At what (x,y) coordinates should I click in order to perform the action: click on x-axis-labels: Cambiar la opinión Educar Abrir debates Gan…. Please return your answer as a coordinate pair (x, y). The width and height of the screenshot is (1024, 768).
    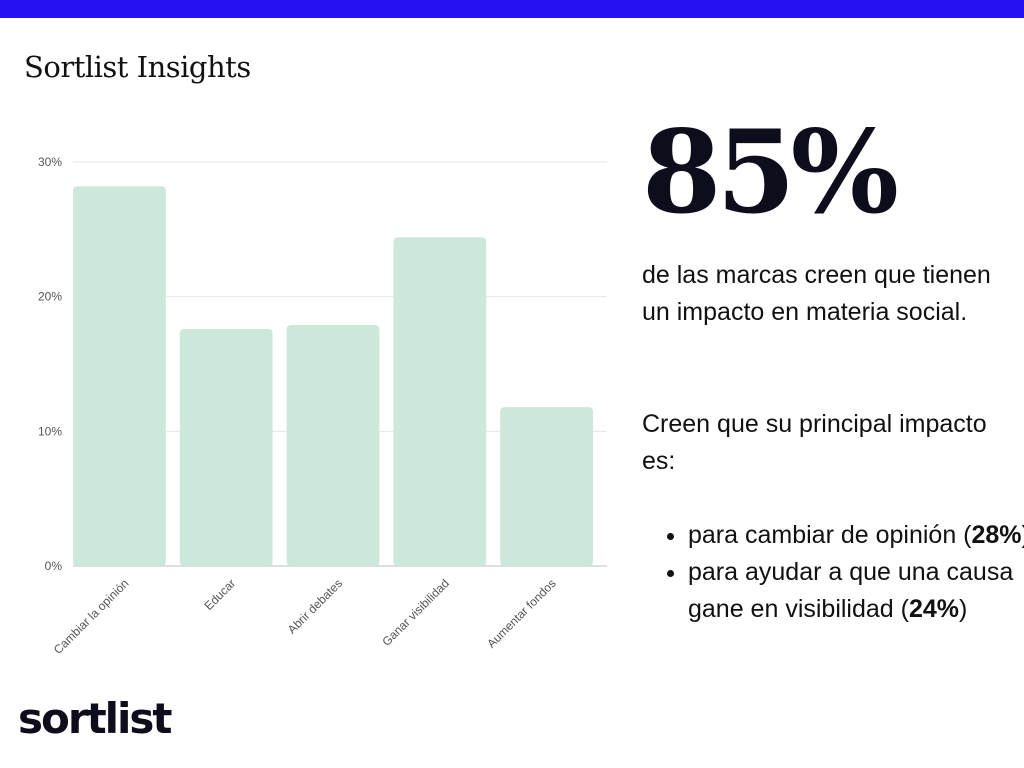
    Looking at the image, I should click on (305, 616).